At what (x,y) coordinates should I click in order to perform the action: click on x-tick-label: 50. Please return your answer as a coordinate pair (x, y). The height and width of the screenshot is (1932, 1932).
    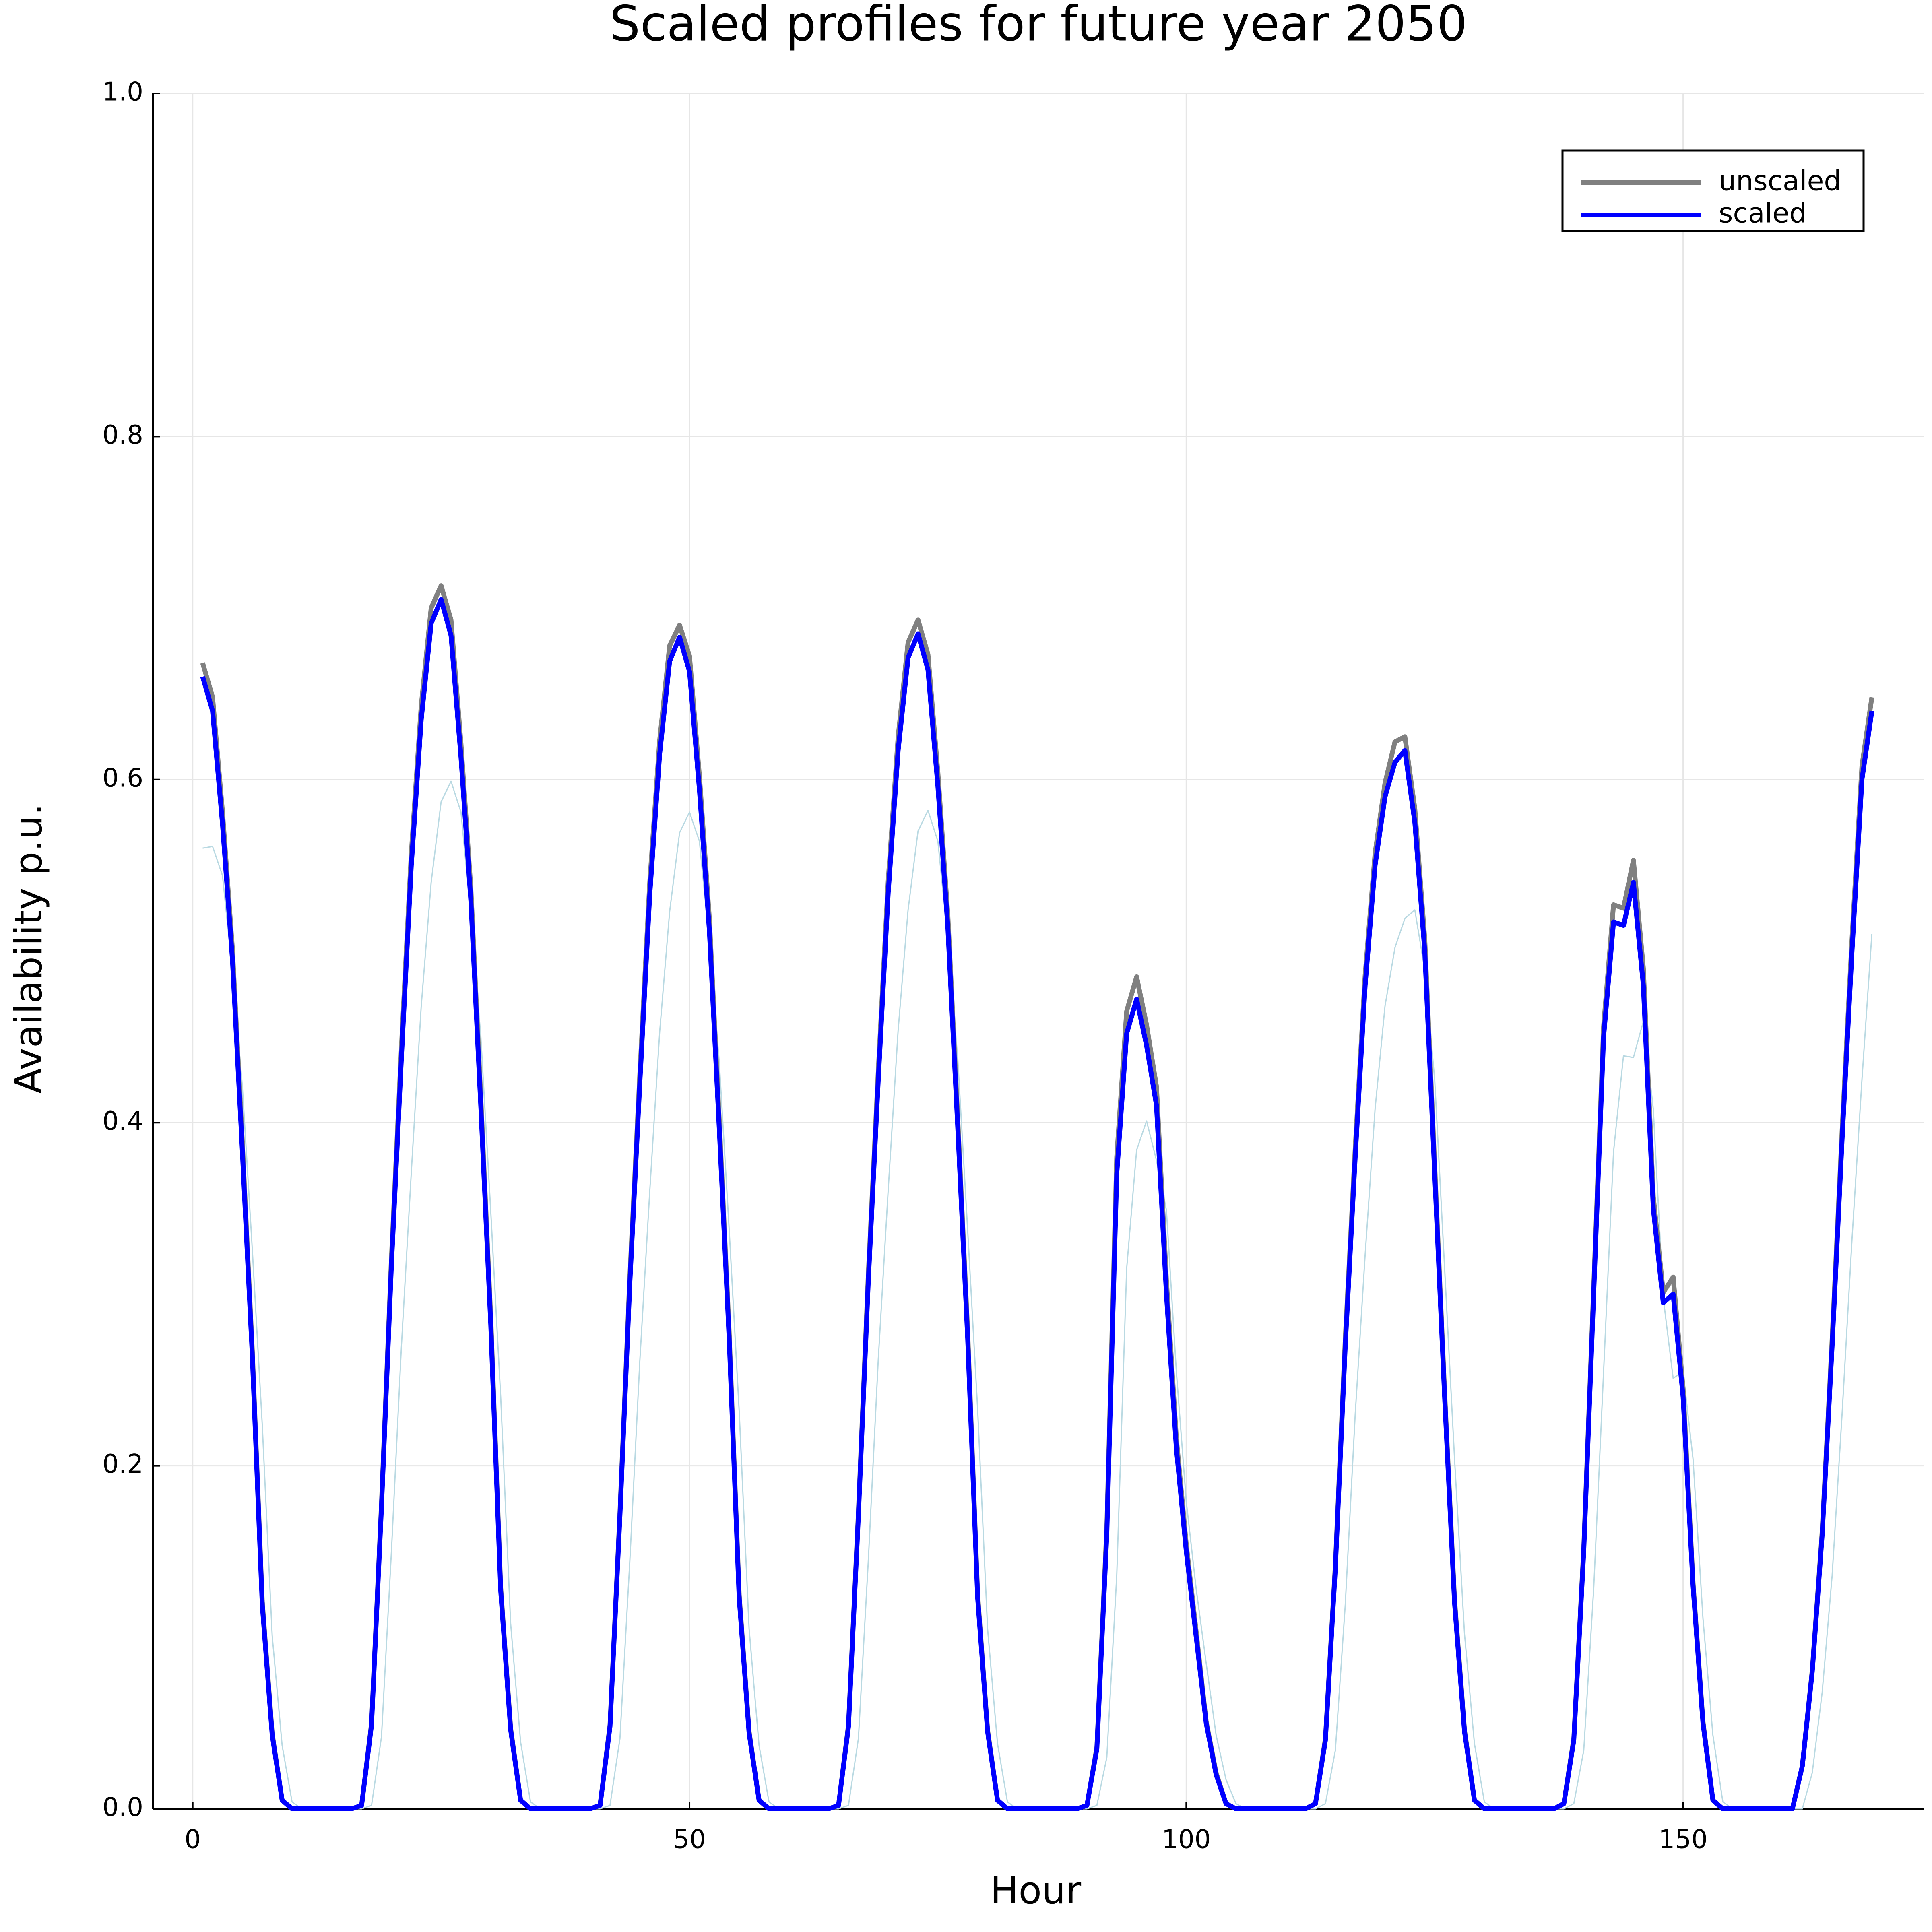
    Looking at the image, I should click on (689, 1840).